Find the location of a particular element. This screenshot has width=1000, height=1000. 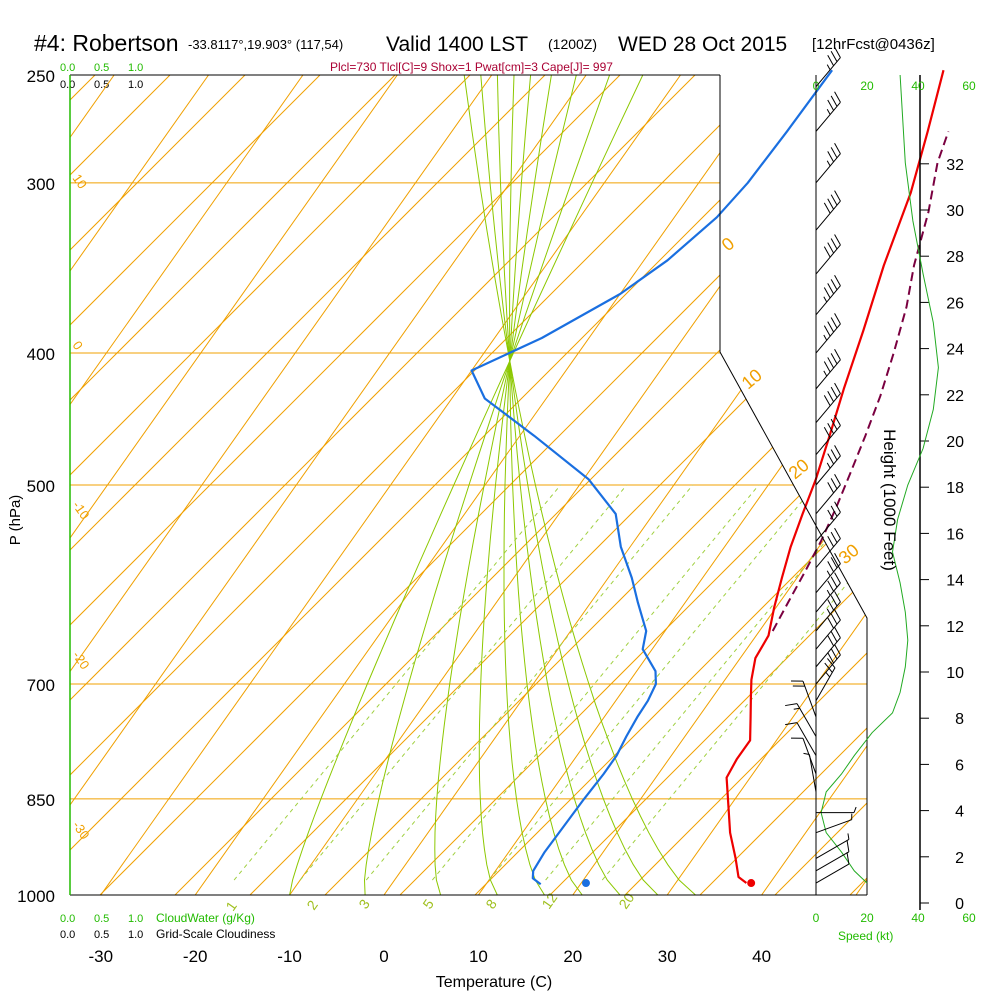

height-tick-14: 14 is located at coordinates (955, 581).